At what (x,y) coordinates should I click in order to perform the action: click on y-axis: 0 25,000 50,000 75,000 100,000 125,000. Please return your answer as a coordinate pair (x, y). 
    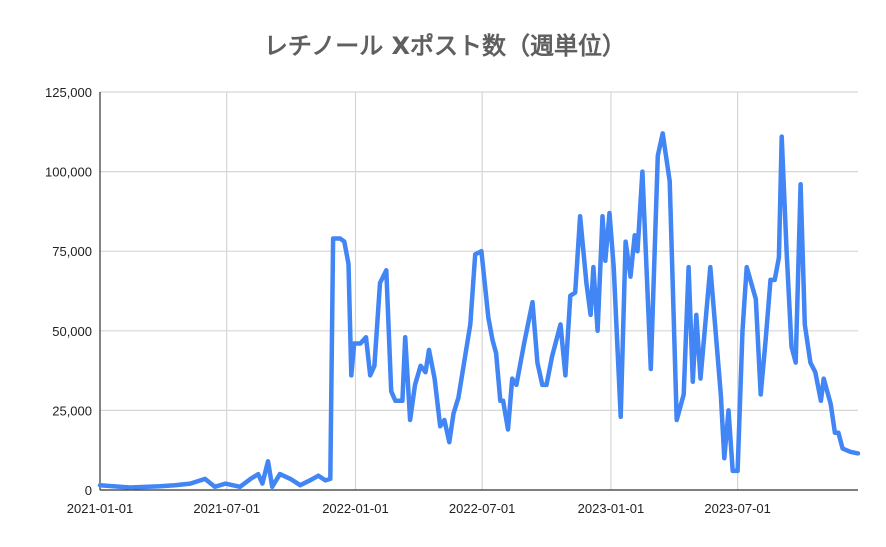
    Looking at the image, I should click on (68, 291).